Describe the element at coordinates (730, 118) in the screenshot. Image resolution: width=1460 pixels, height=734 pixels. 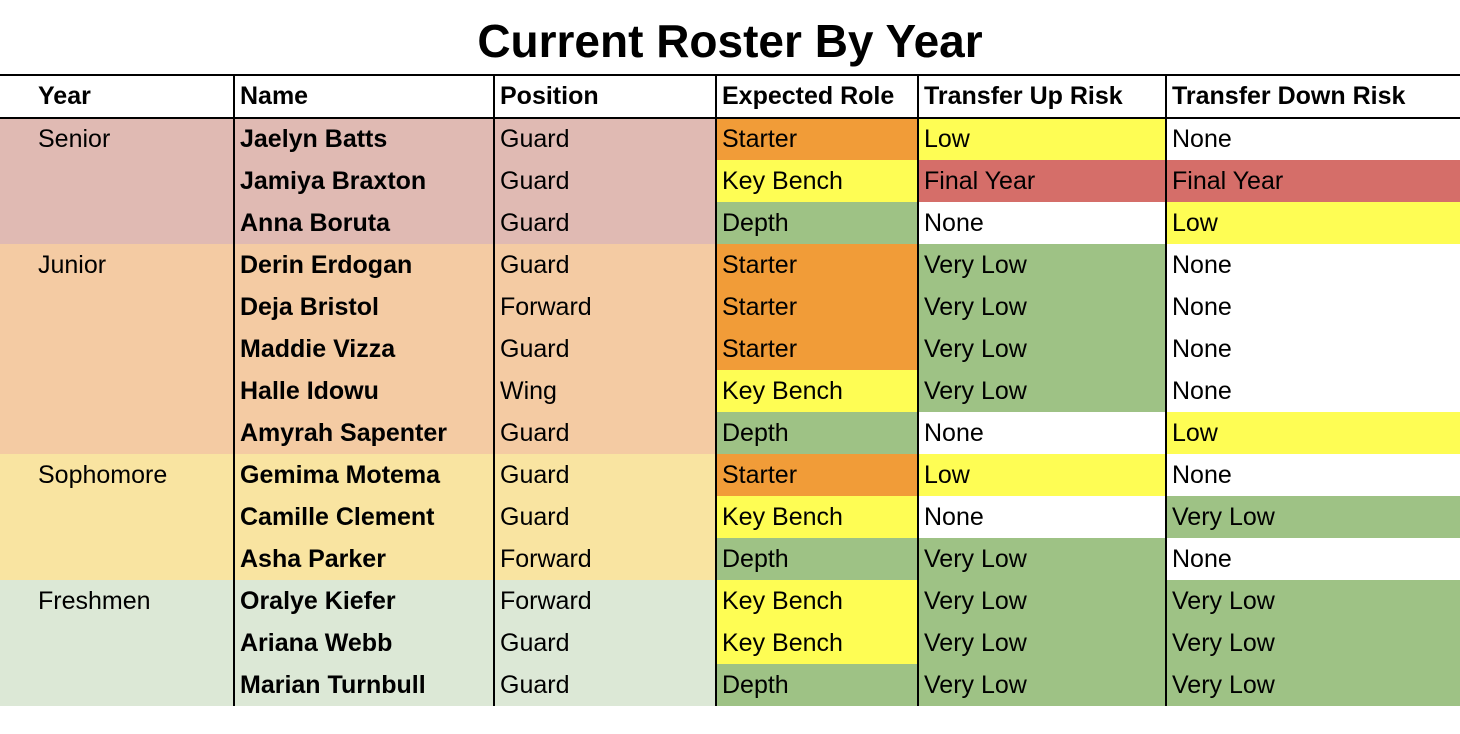
I see `header-bottom-border` at that location.